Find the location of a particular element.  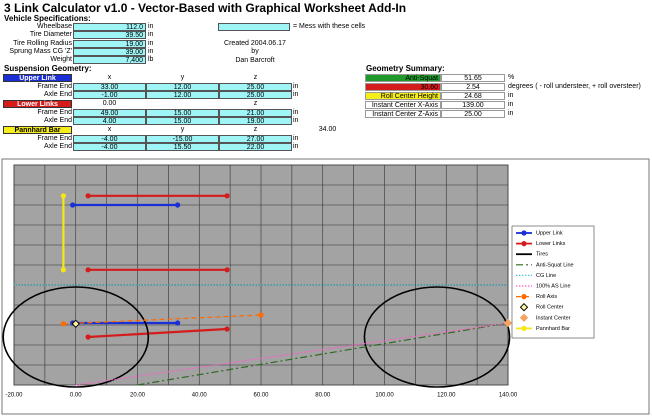

section-heading: Geometry Summary: is located at coordinates (405, 68).